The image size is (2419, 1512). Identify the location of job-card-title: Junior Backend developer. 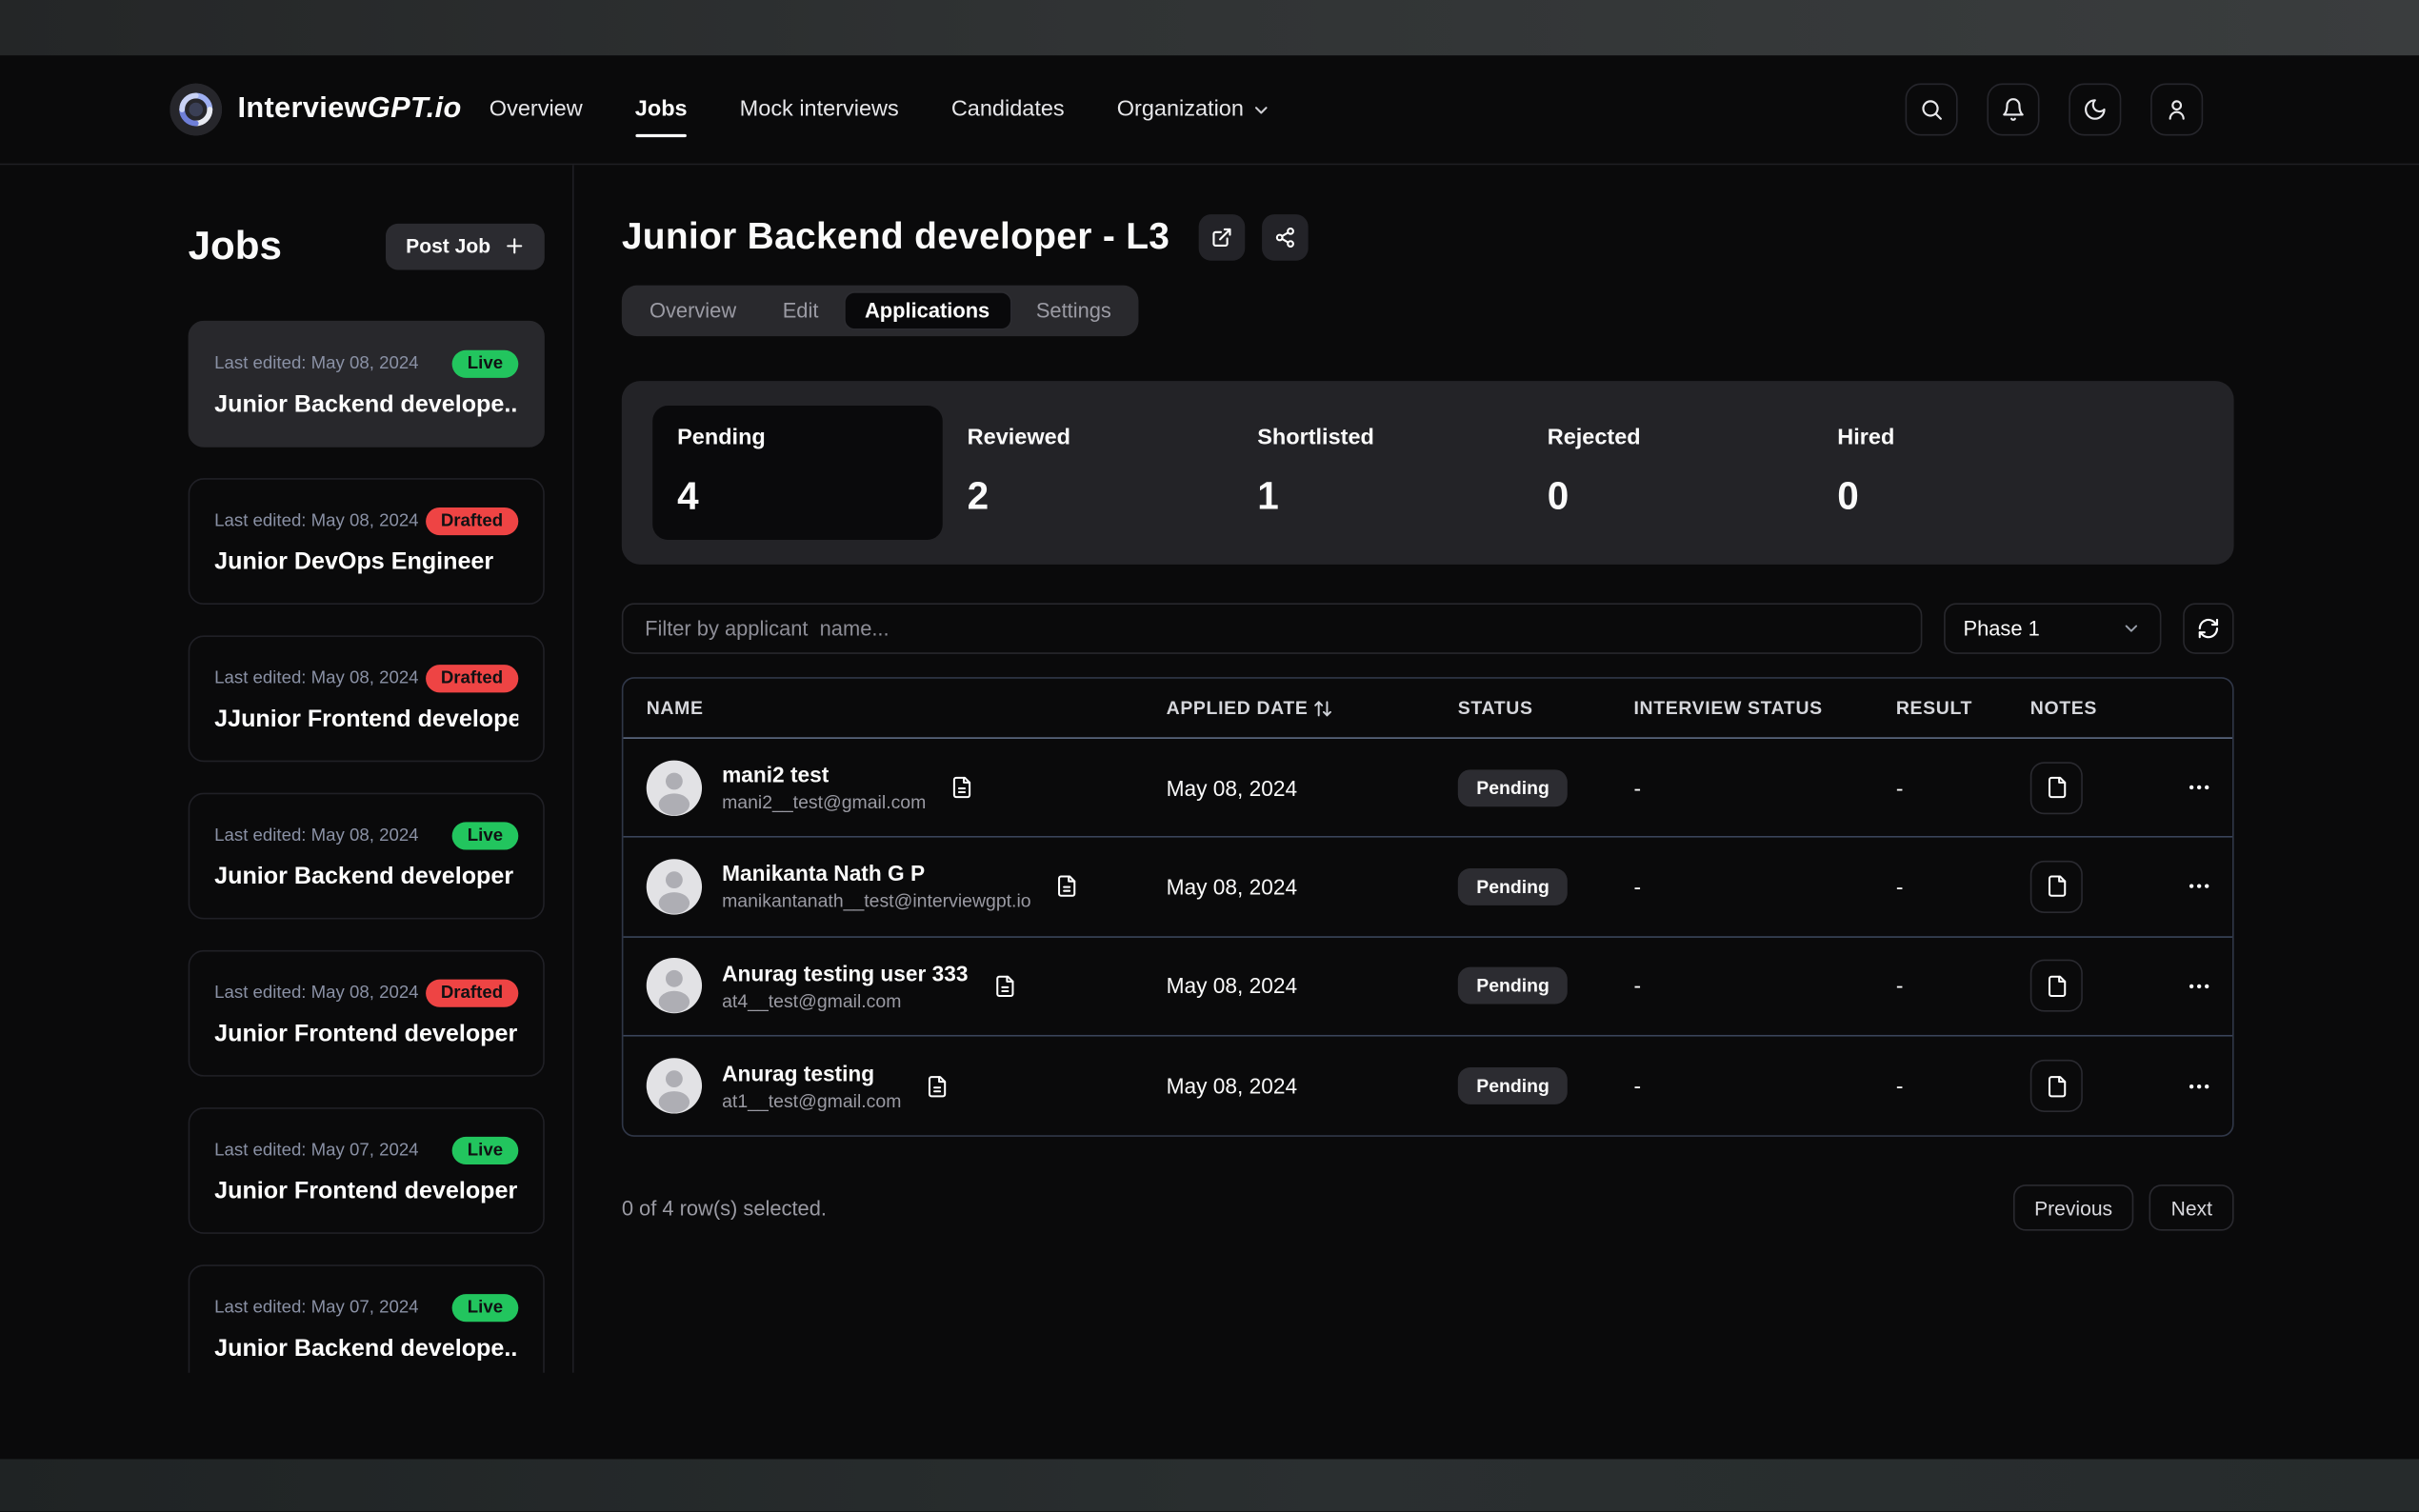
(364, 876).